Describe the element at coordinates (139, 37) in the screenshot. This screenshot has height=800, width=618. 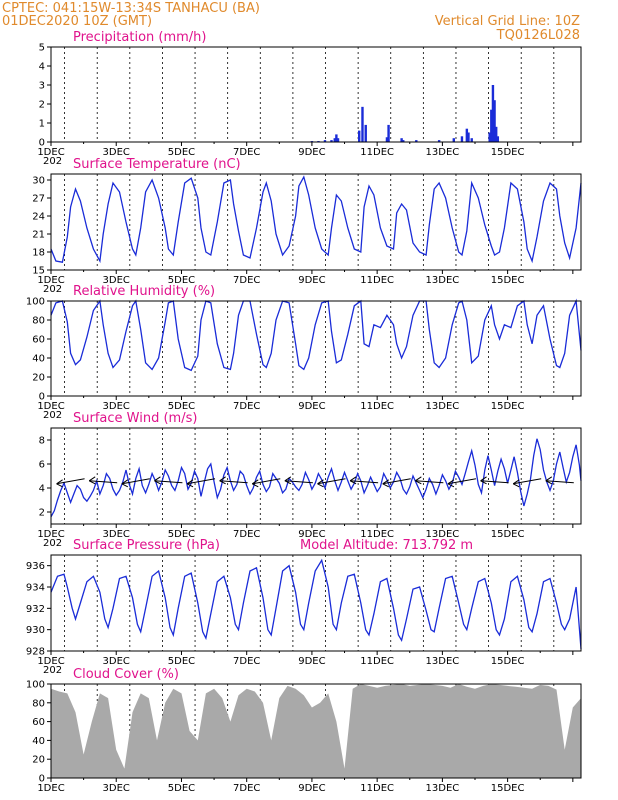
I see `panel-title-precip: Precipitation (mm/h)` at that location.